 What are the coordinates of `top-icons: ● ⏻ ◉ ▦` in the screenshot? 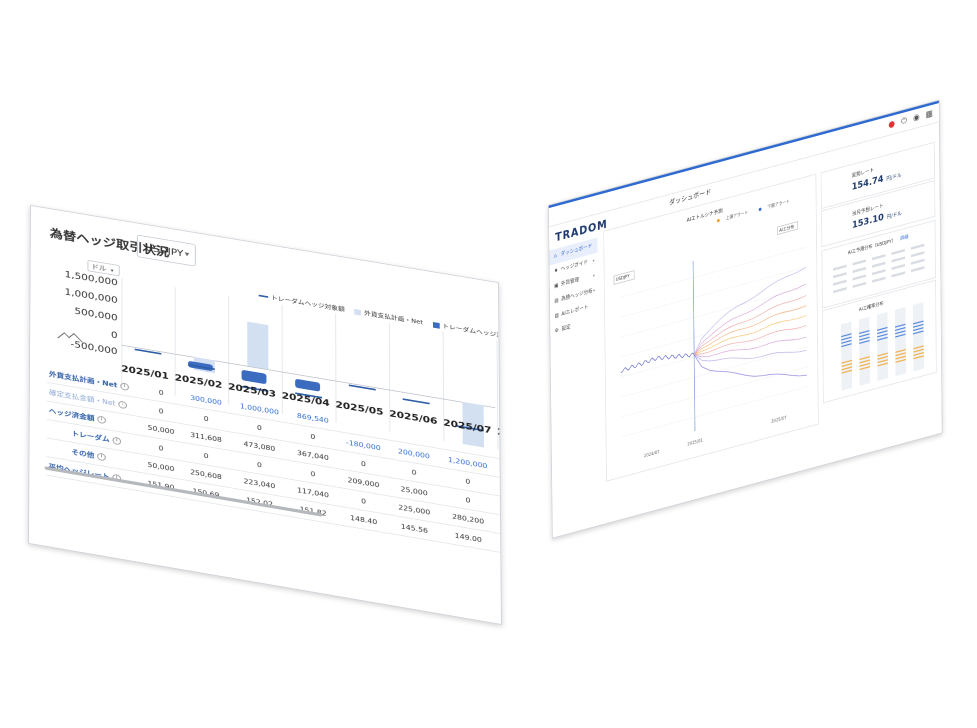 It's located at (909, 120).